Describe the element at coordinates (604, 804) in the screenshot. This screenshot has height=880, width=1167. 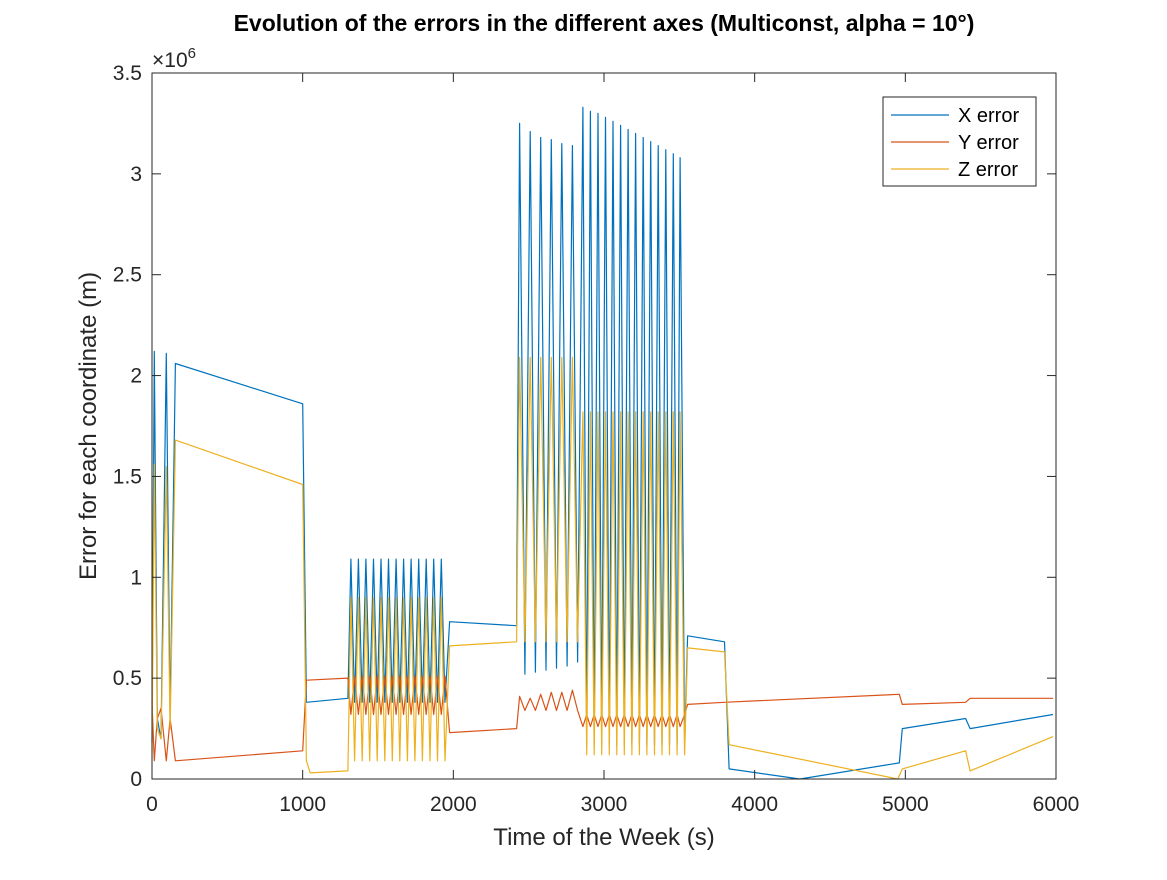
I see `x-tick-label: 3000` at that location.